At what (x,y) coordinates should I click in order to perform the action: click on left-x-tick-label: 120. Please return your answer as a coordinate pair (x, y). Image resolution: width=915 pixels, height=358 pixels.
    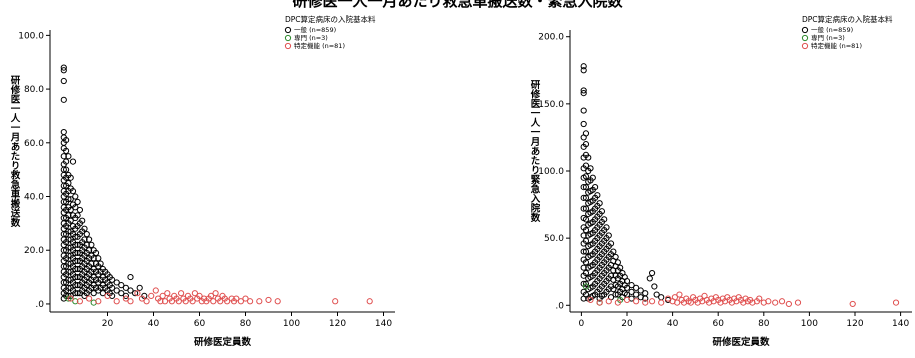
    Looking at the image, I should click on (337, 324).